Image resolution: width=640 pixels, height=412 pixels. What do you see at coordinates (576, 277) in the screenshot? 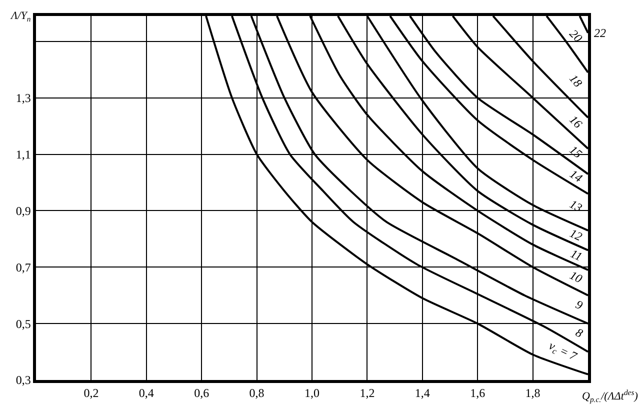
I see `text: 10` at bounding box center [576, 277].